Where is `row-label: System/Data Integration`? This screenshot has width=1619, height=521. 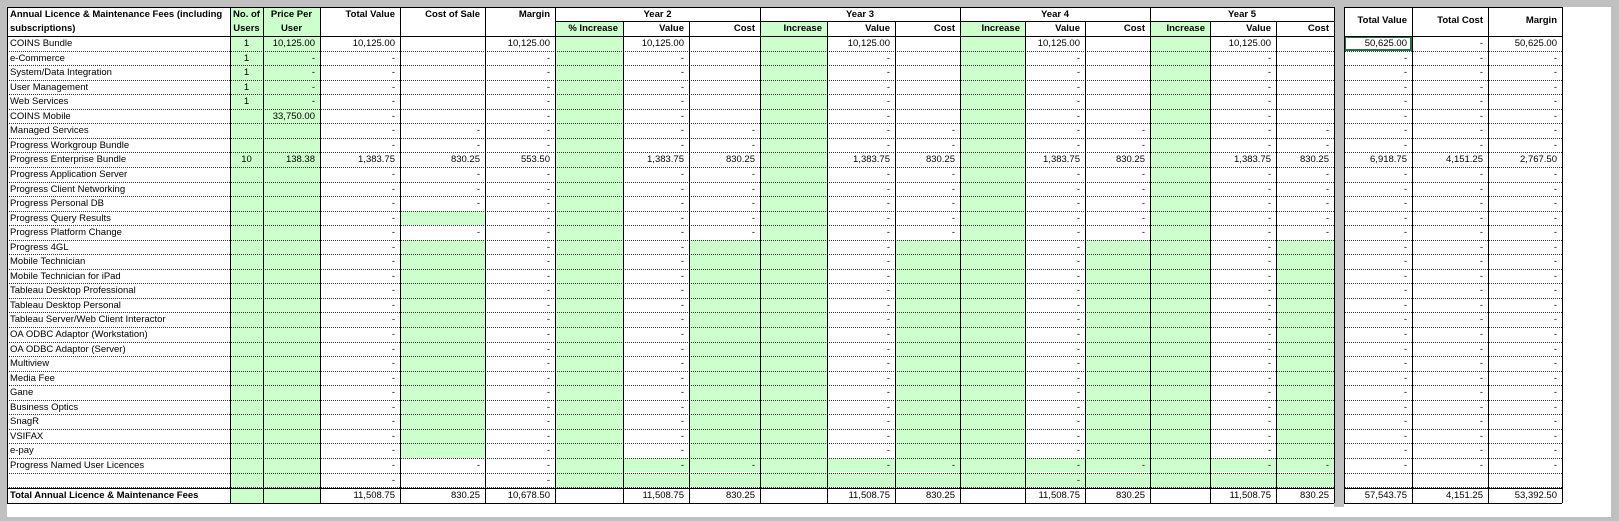
row-label: System/Data Integration is located at coordinates (61, 73).